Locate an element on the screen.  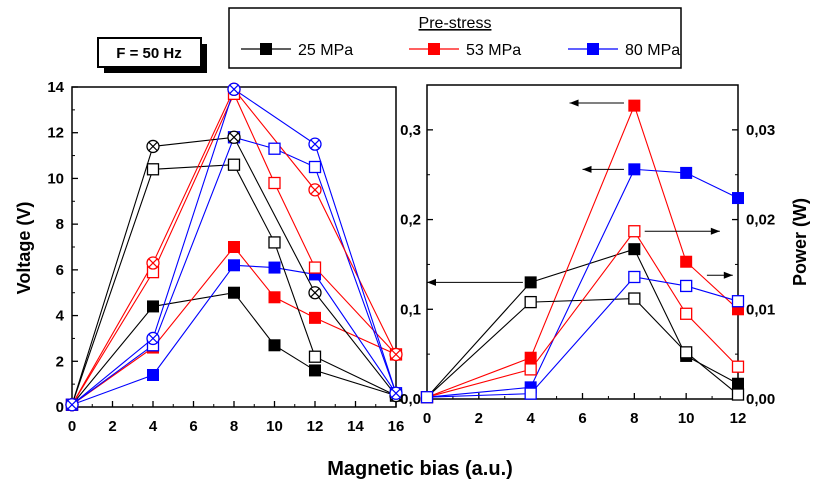
left-point-8-0-x2 is located at coordinates (72, 405).